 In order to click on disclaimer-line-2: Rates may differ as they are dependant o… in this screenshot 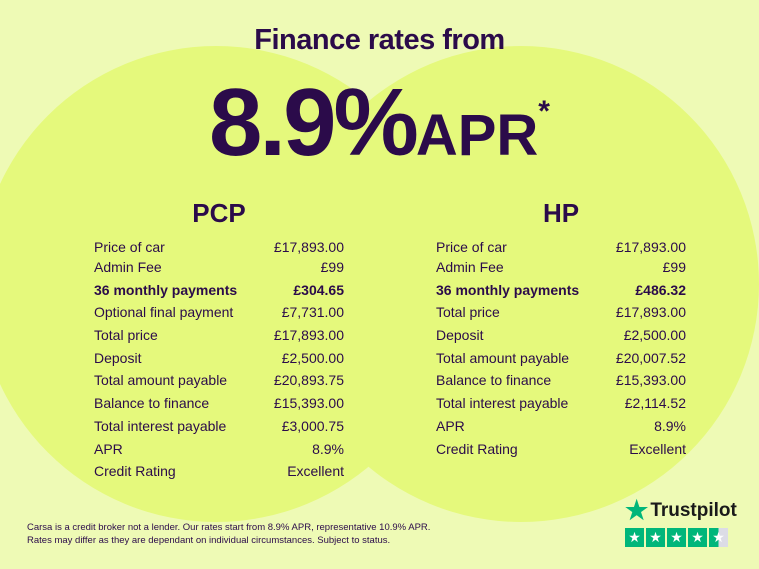, I will do `click(209, 540)`.